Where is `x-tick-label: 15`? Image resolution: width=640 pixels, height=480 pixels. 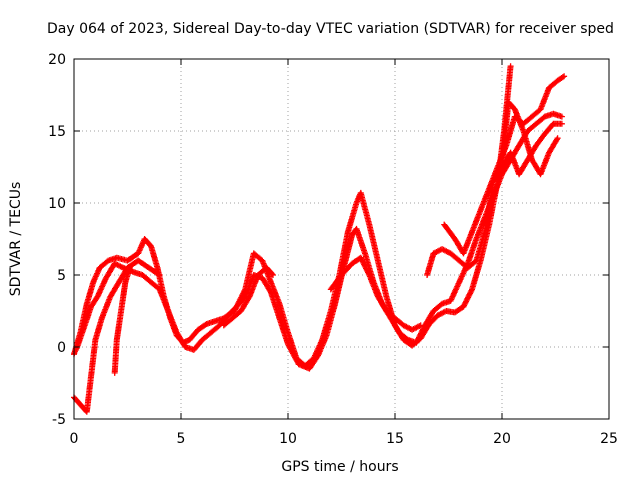
x-tick-label: 15 is located at coordinates (395, 439).